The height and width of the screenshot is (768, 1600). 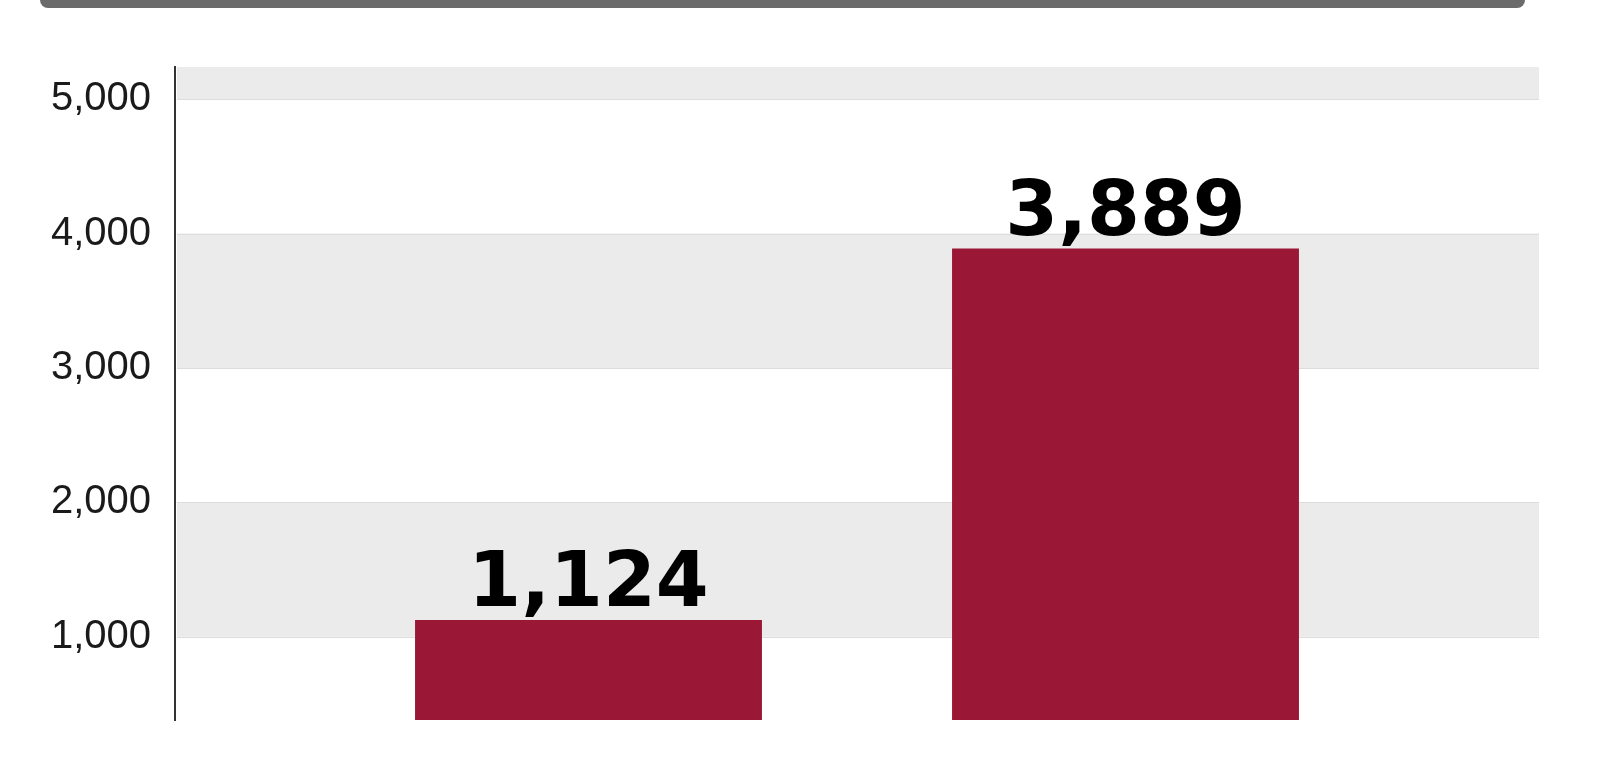 I want to click on y-tick-label: 3,000, so click(x=100, y=365).